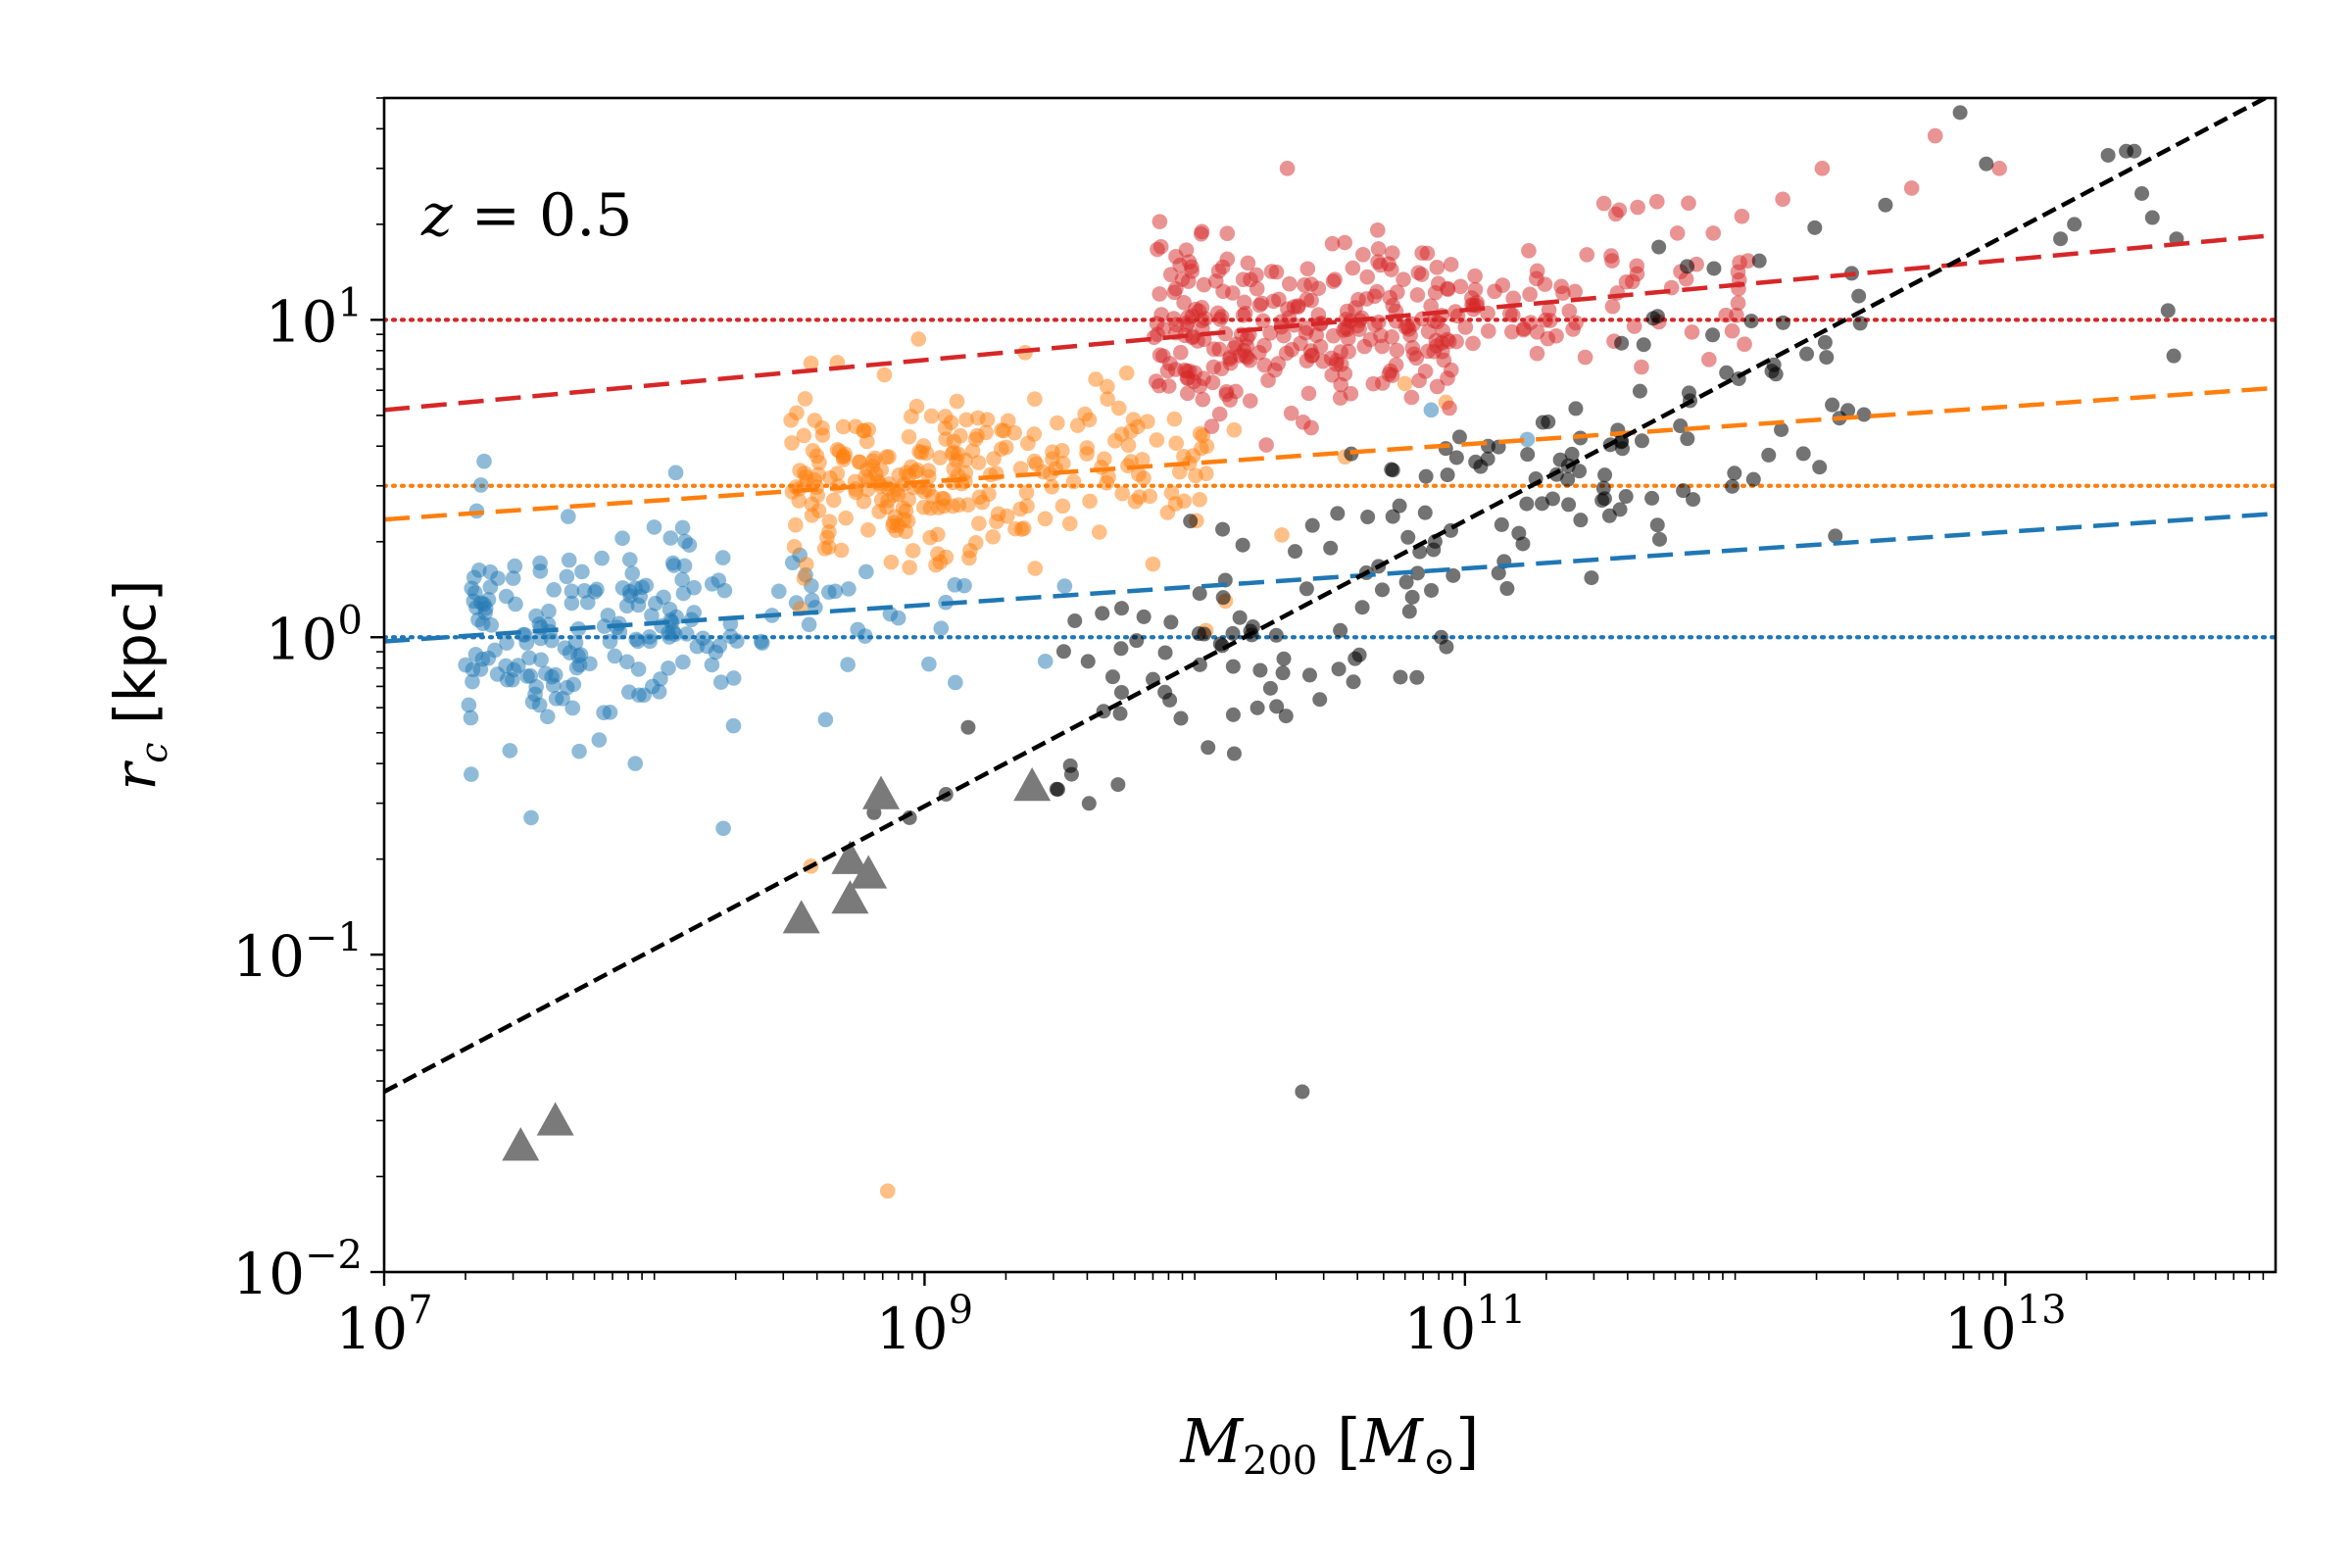  I want to click on x-tick-exponent: 9, so click(961, 1310).